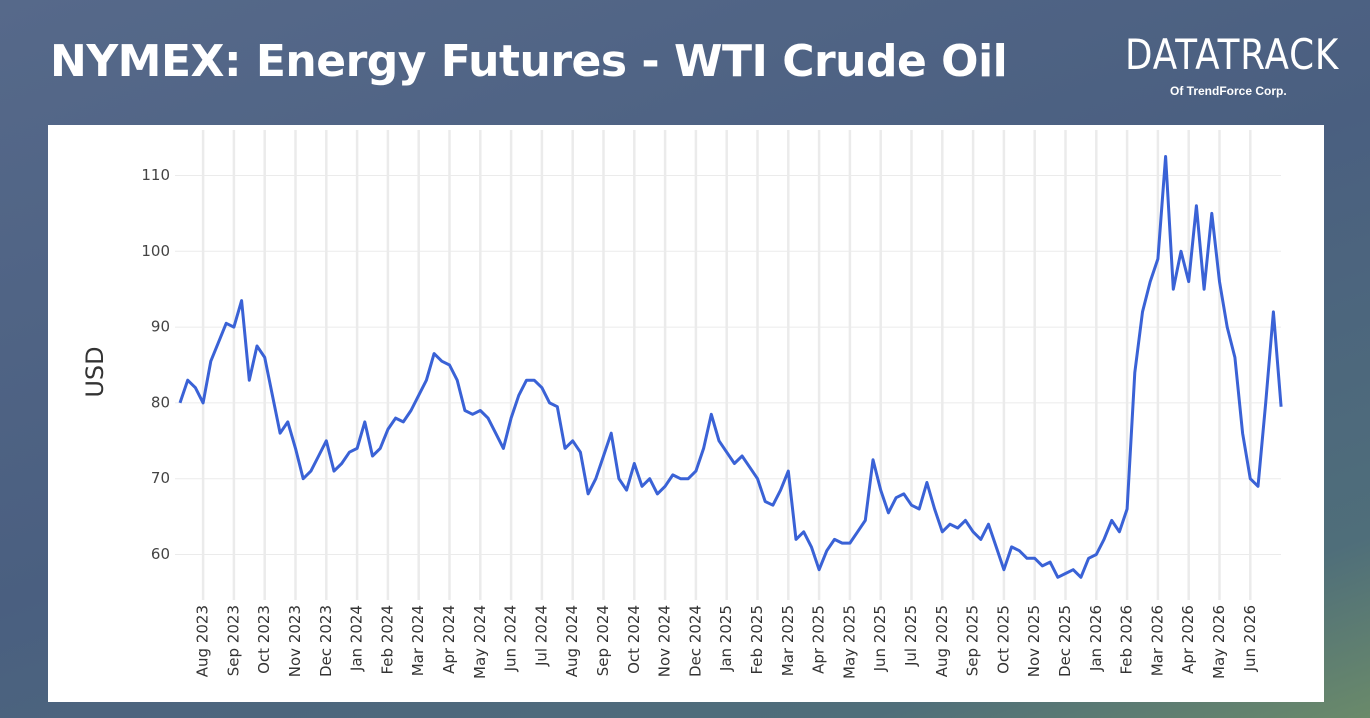  I want to click on x-tick-label: Nov 2023, so click(295, 641).